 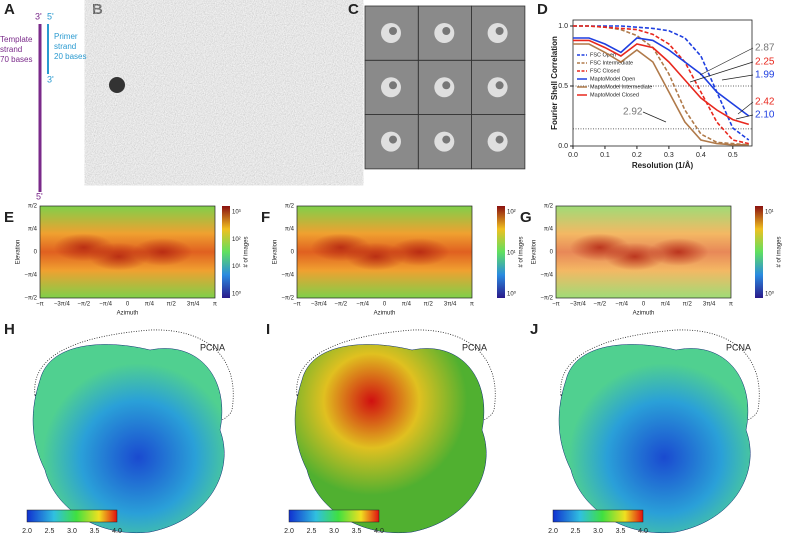 I want to click on x-tick-label: 3π/4, so click(x=193, y=305).